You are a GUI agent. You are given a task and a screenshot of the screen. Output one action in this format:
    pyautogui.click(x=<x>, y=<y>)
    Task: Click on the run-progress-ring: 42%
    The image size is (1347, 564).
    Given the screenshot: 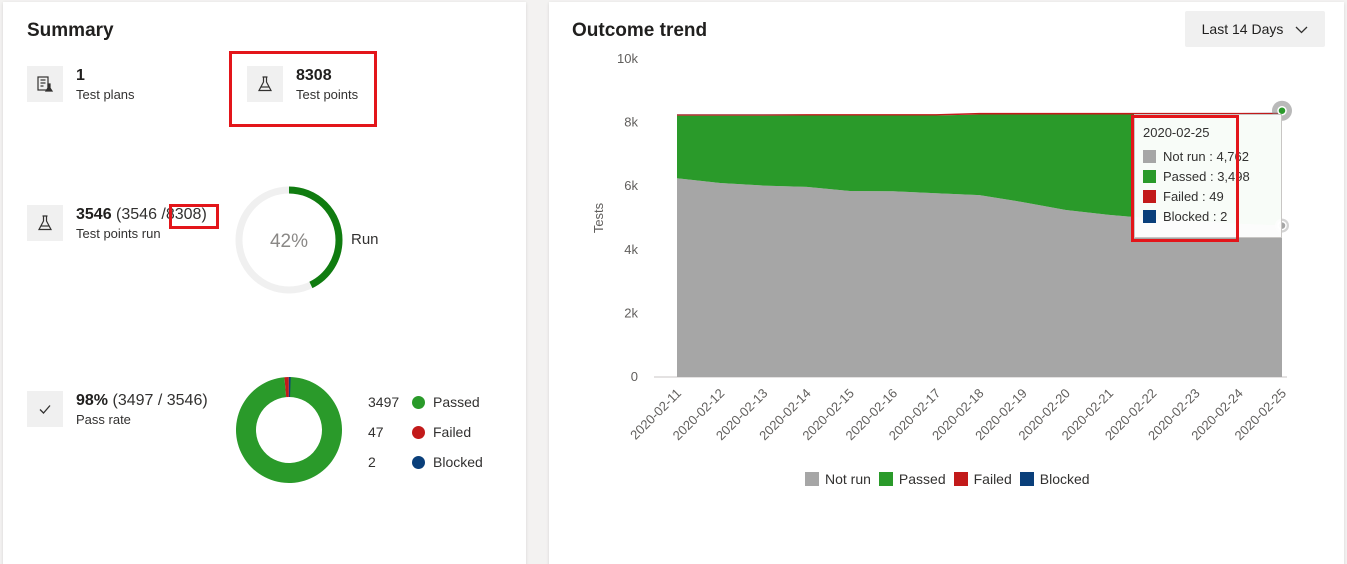 What is the action you would take?
    pyautogui.click(x=289, y=240)
    